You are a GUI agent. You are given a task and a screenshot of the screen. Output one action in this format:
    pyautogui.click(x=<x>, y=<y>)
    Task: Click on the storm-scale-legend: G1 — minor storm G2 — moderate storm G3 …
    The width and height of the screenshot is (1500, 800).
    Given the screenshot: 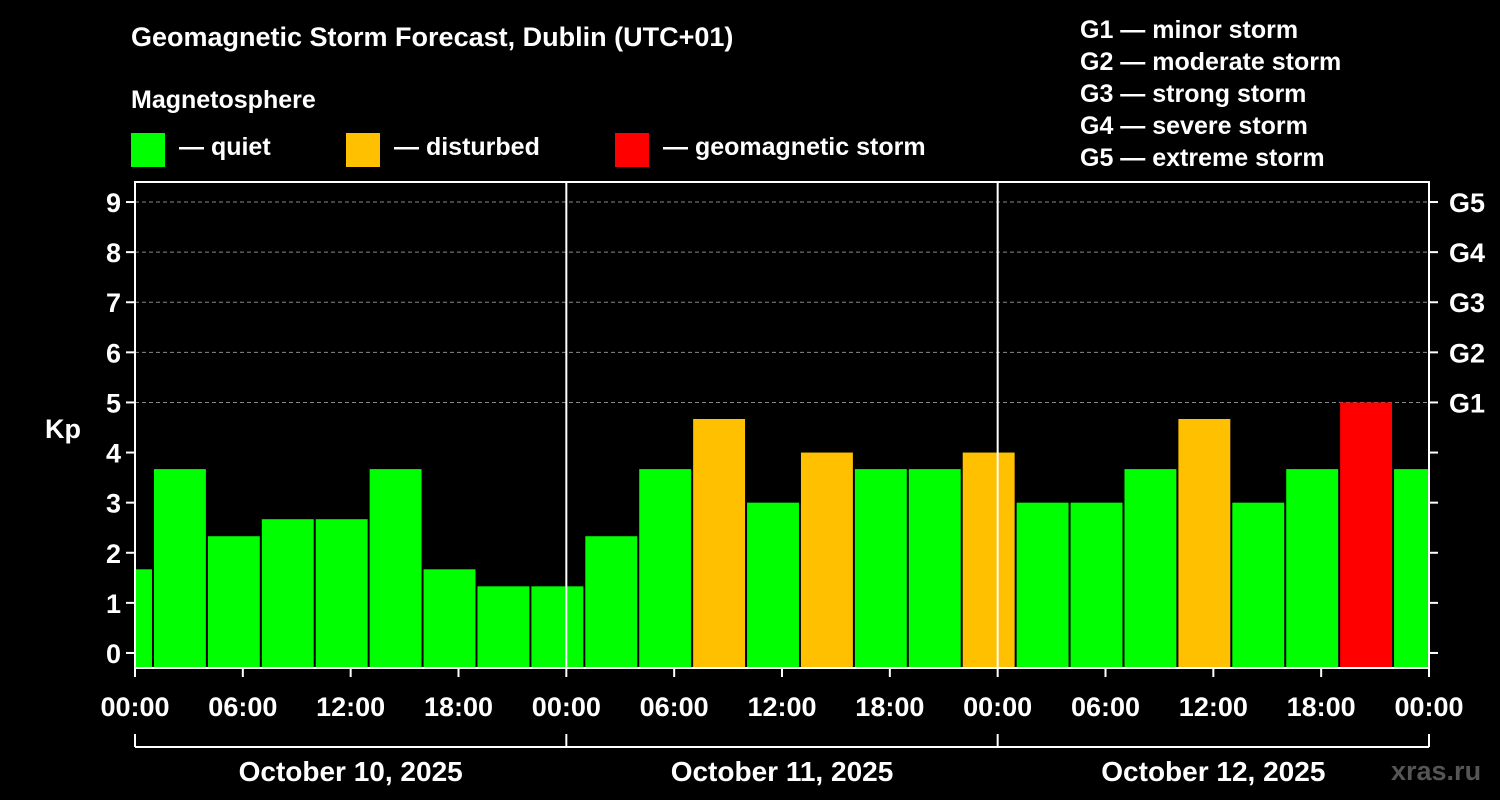 What is the action you would take?
    pyautogui.click(x=1210, y=94)
    